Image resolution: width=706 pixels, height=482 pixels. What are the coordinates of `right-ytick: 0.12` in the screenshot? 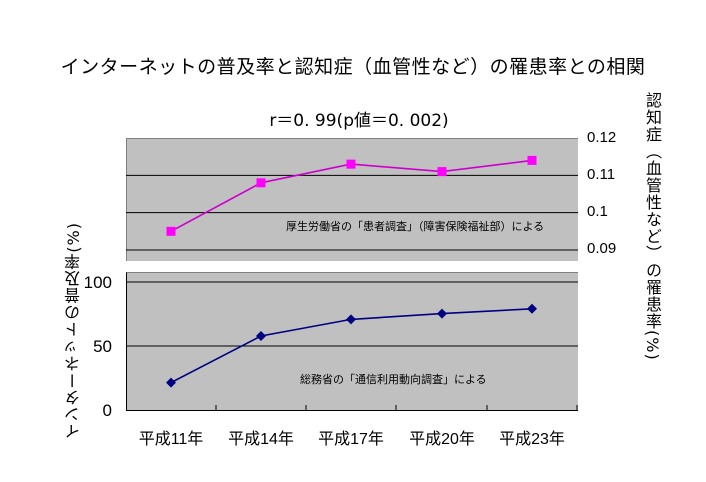 It's located at (602, 137).